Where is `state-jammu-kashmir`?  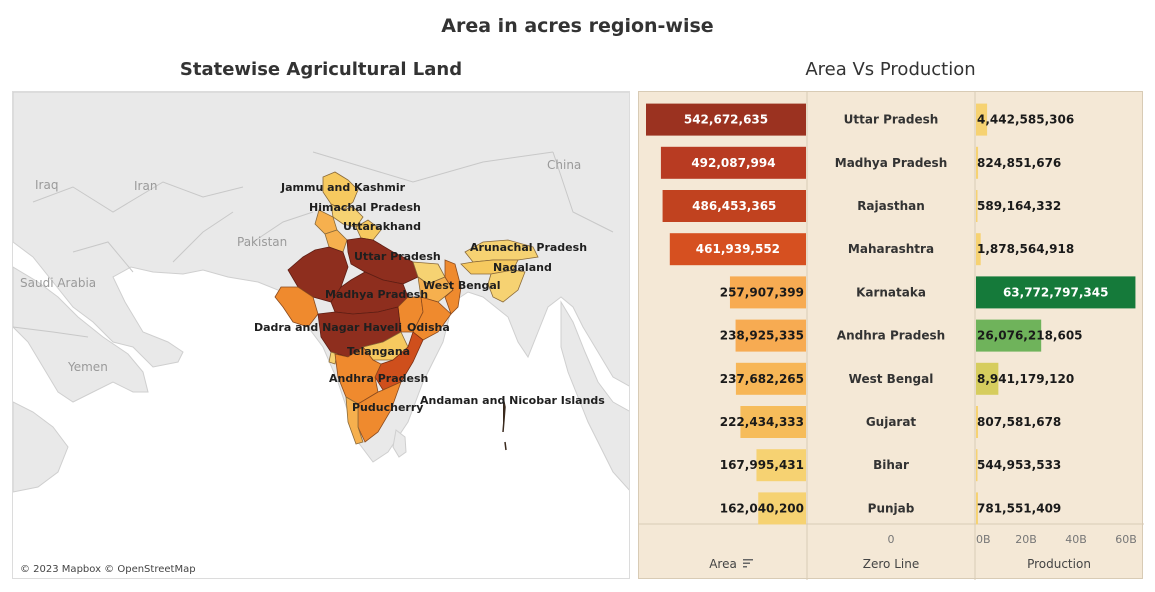 state-jammu-kashmir is located at coordinates (340, 191).